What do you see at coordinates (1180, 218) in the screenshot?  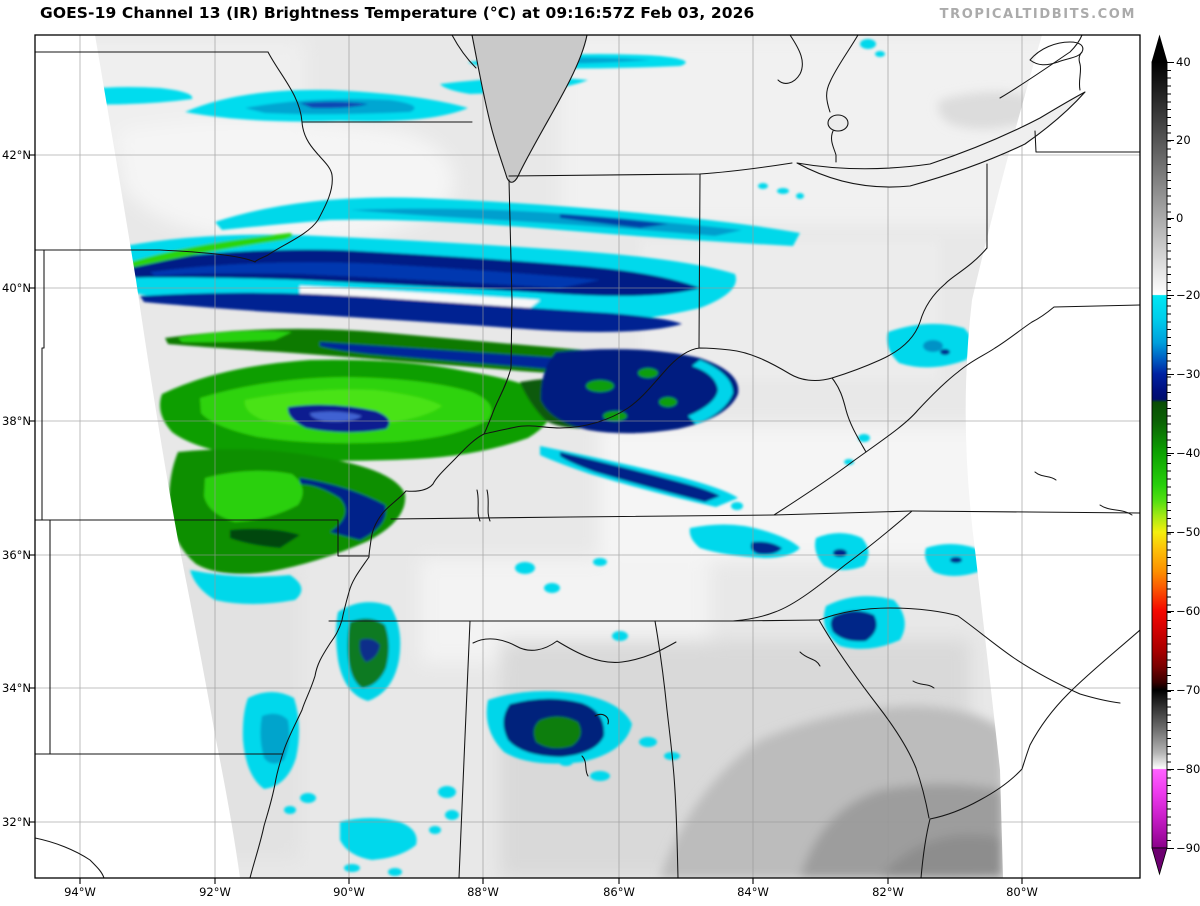 I see `colorbar-label: 0` at bounding box center [1180, 218].